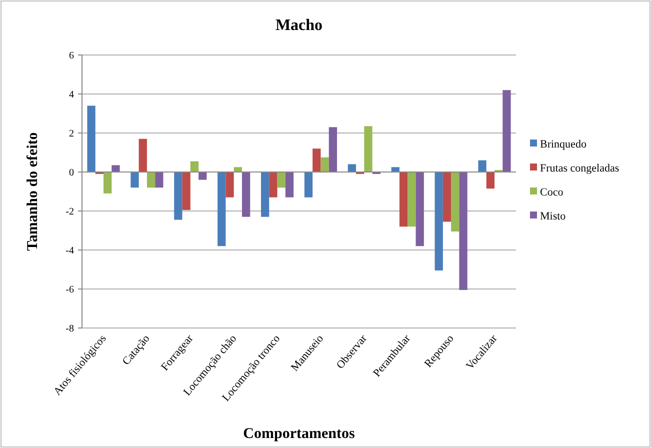  I want to click on y-tick-label: 4, so click(71, 95).